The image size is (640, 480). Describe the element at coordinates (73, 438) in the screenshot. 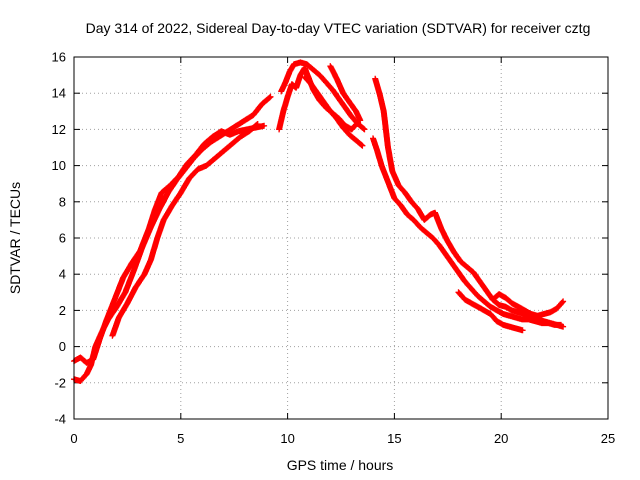

I see `x-tick-label: 0` at that location.